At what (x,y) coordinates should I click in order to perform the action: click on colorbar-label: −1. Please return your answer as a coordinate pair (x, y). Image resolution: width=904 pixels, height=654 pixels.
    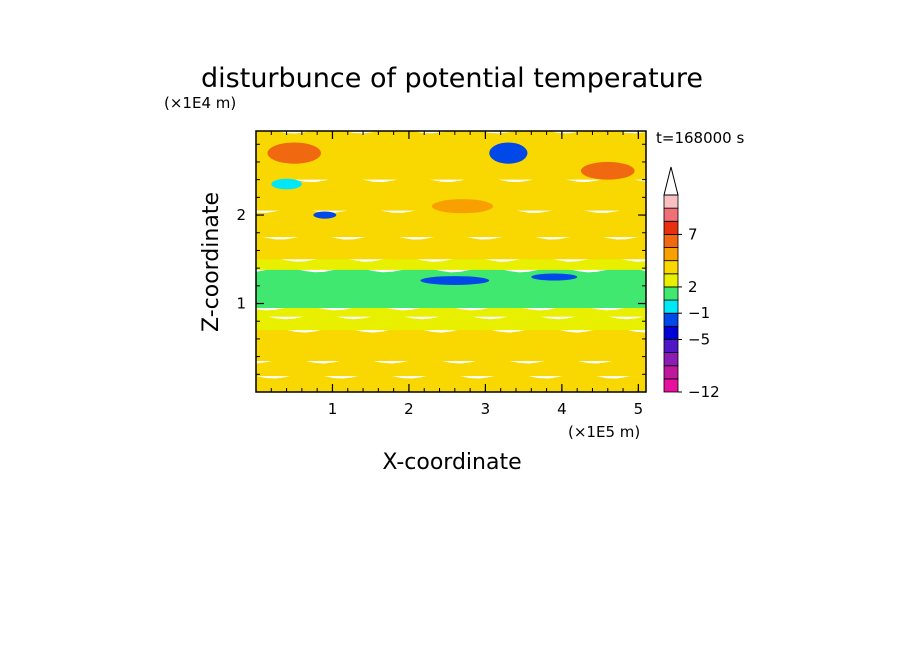
    Looking at the image, I should click on (699, 313).